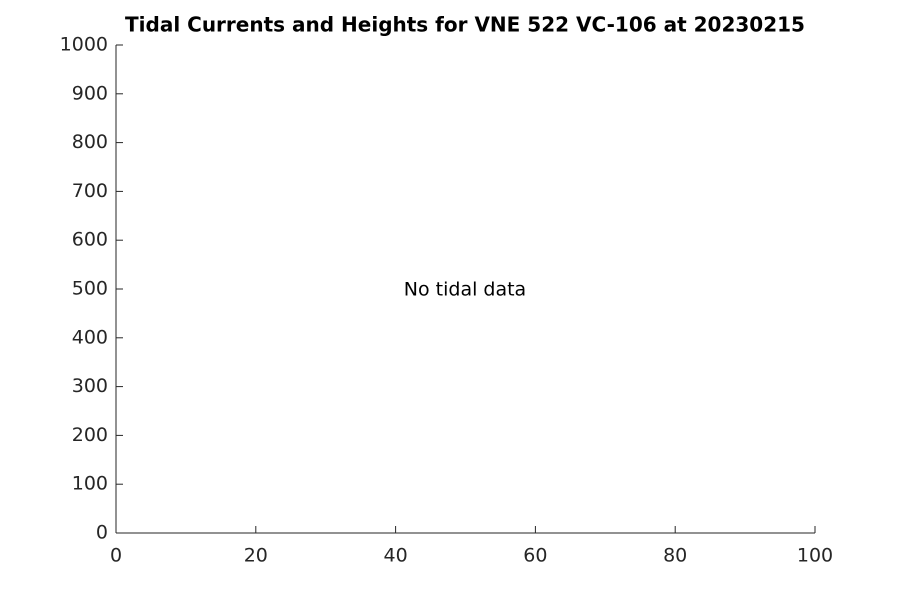 The height and width of the screenshot is (600, 900). Describe the element at coordinates (102, 533) in the screenshot. I see `y-tick-label: 0` at that location.